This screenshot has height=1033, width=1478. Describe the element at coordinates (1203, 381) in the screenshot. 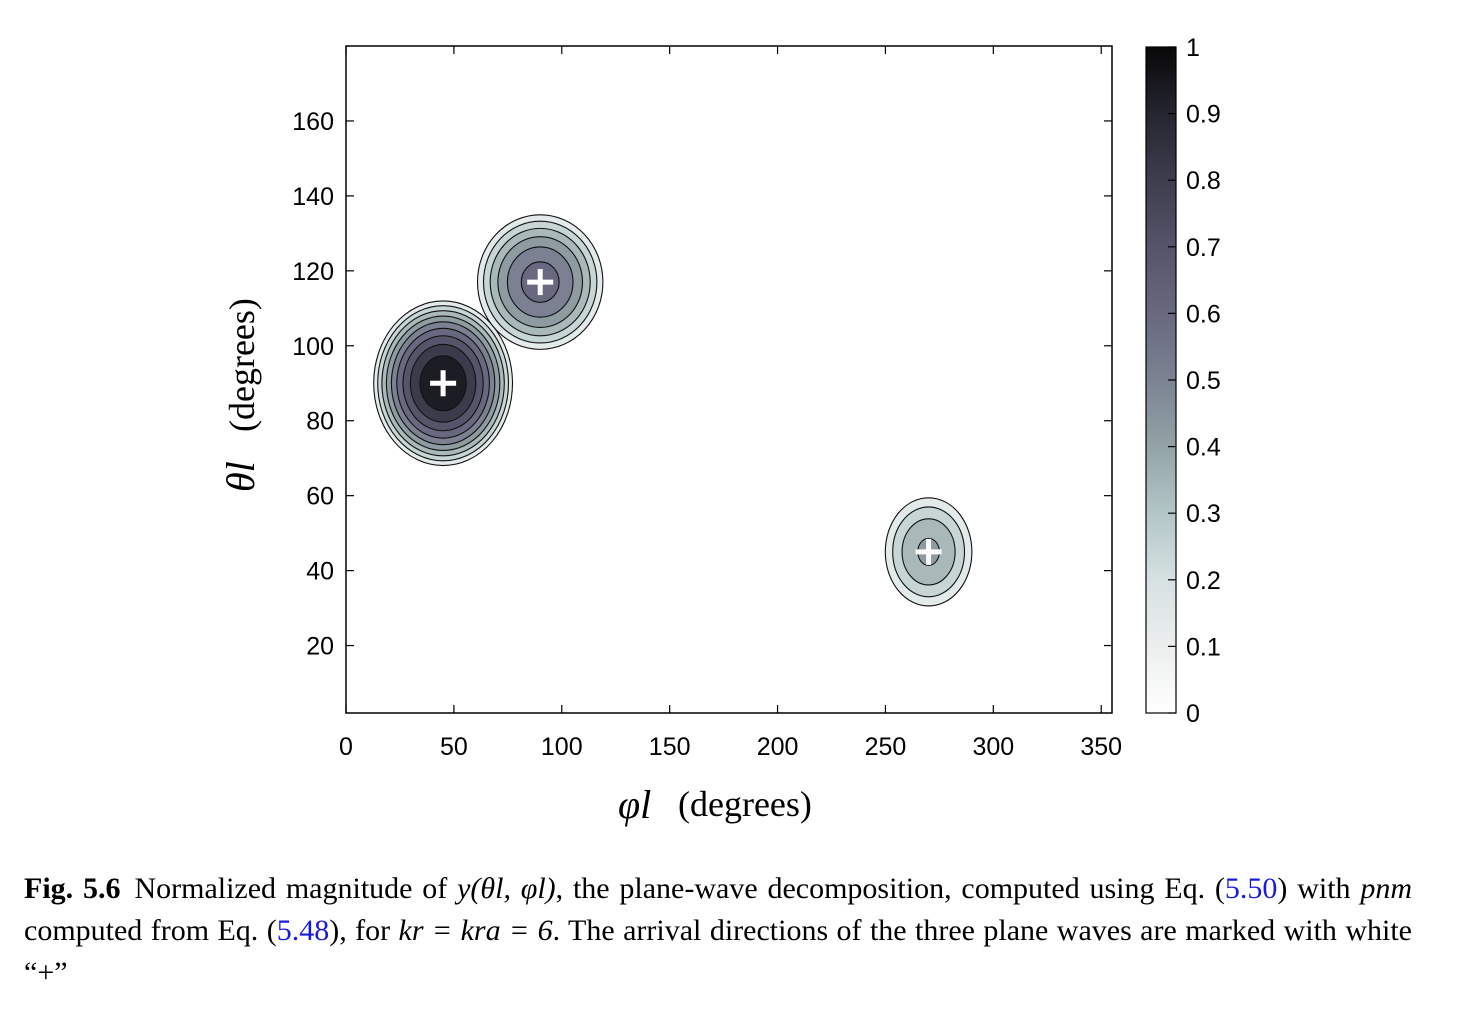

I see `colorbar-tick-label: 0.5` at that location.